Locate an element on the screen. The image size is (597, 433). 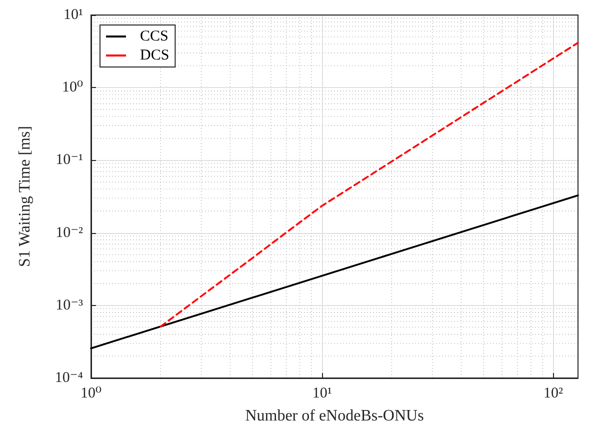
y-tick-label: 10⁰ is located at coordinates (72, 88).